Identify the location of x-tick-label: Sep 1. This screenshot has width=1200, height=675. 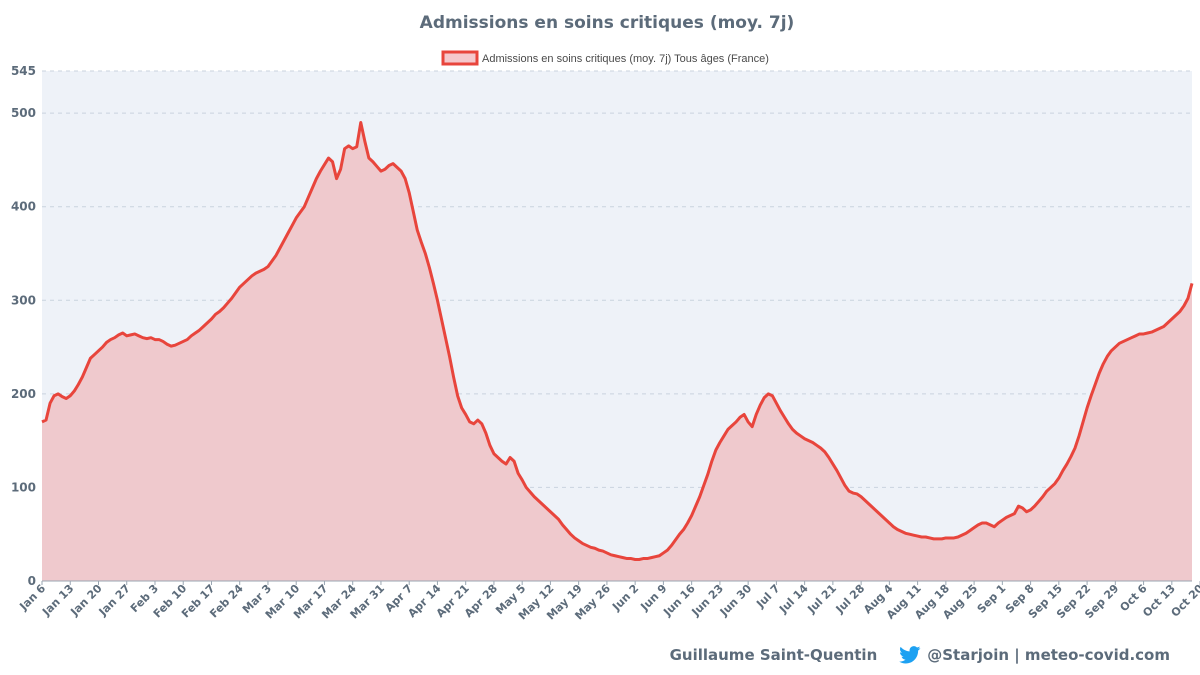
(992, 599).